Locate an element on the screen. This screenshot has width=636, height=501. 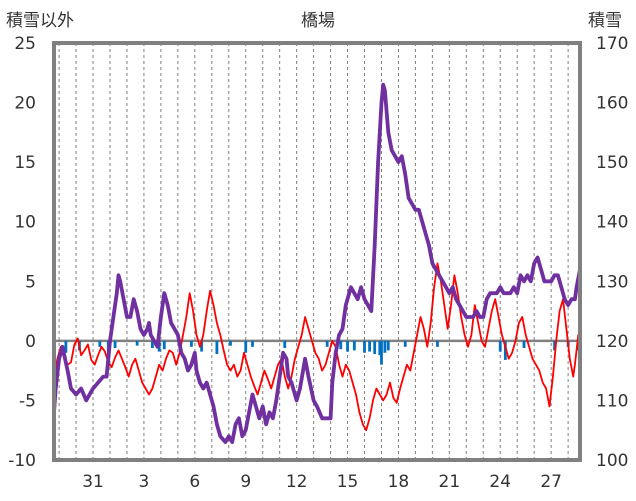
left-tick-label: 0 is located at coordinates (30, 342).